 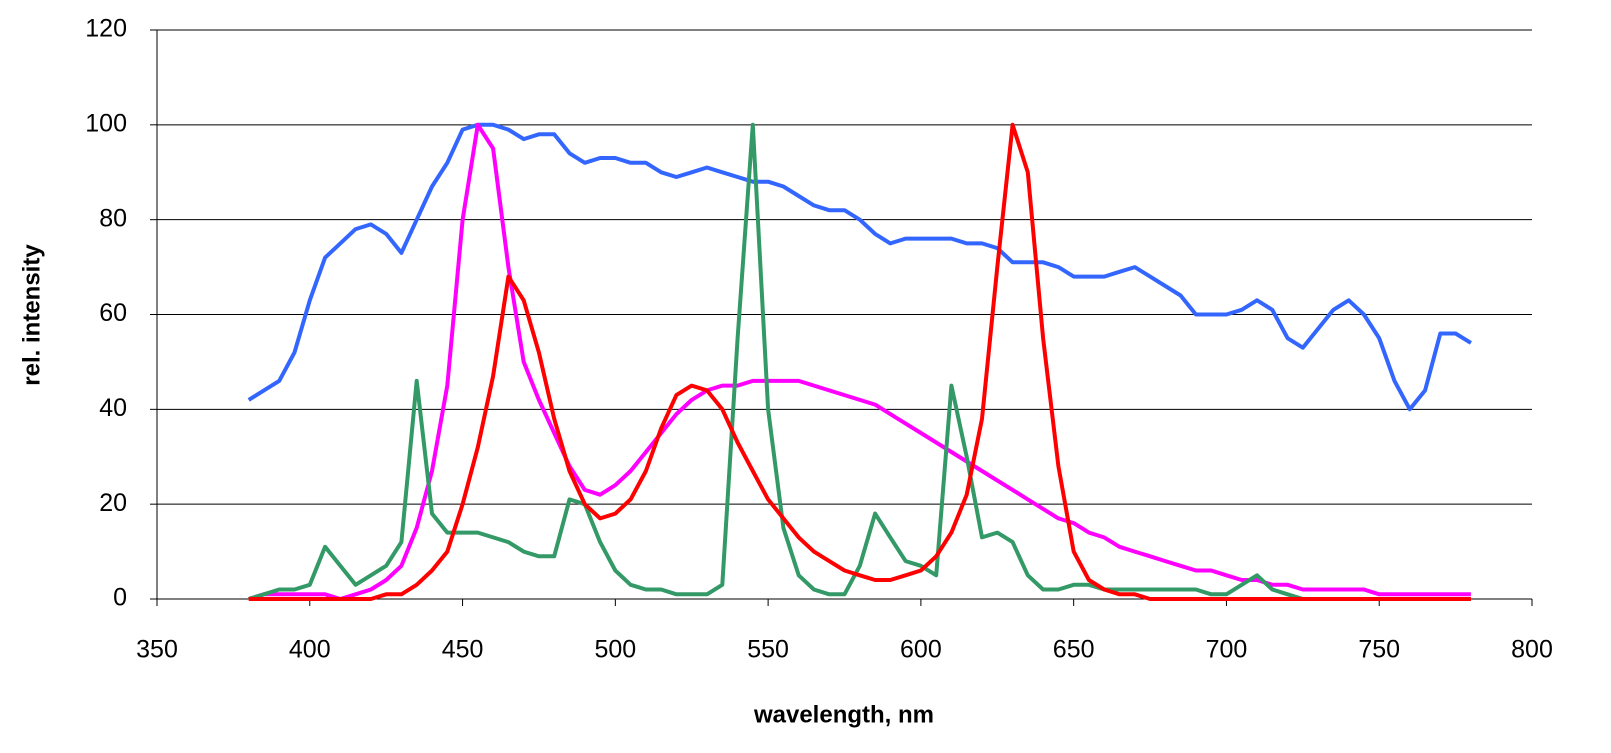 What do you see at coordinates (768, 650) in the screenshot?
I see `x-tick-label: 550` at bounding box center [768, 650].